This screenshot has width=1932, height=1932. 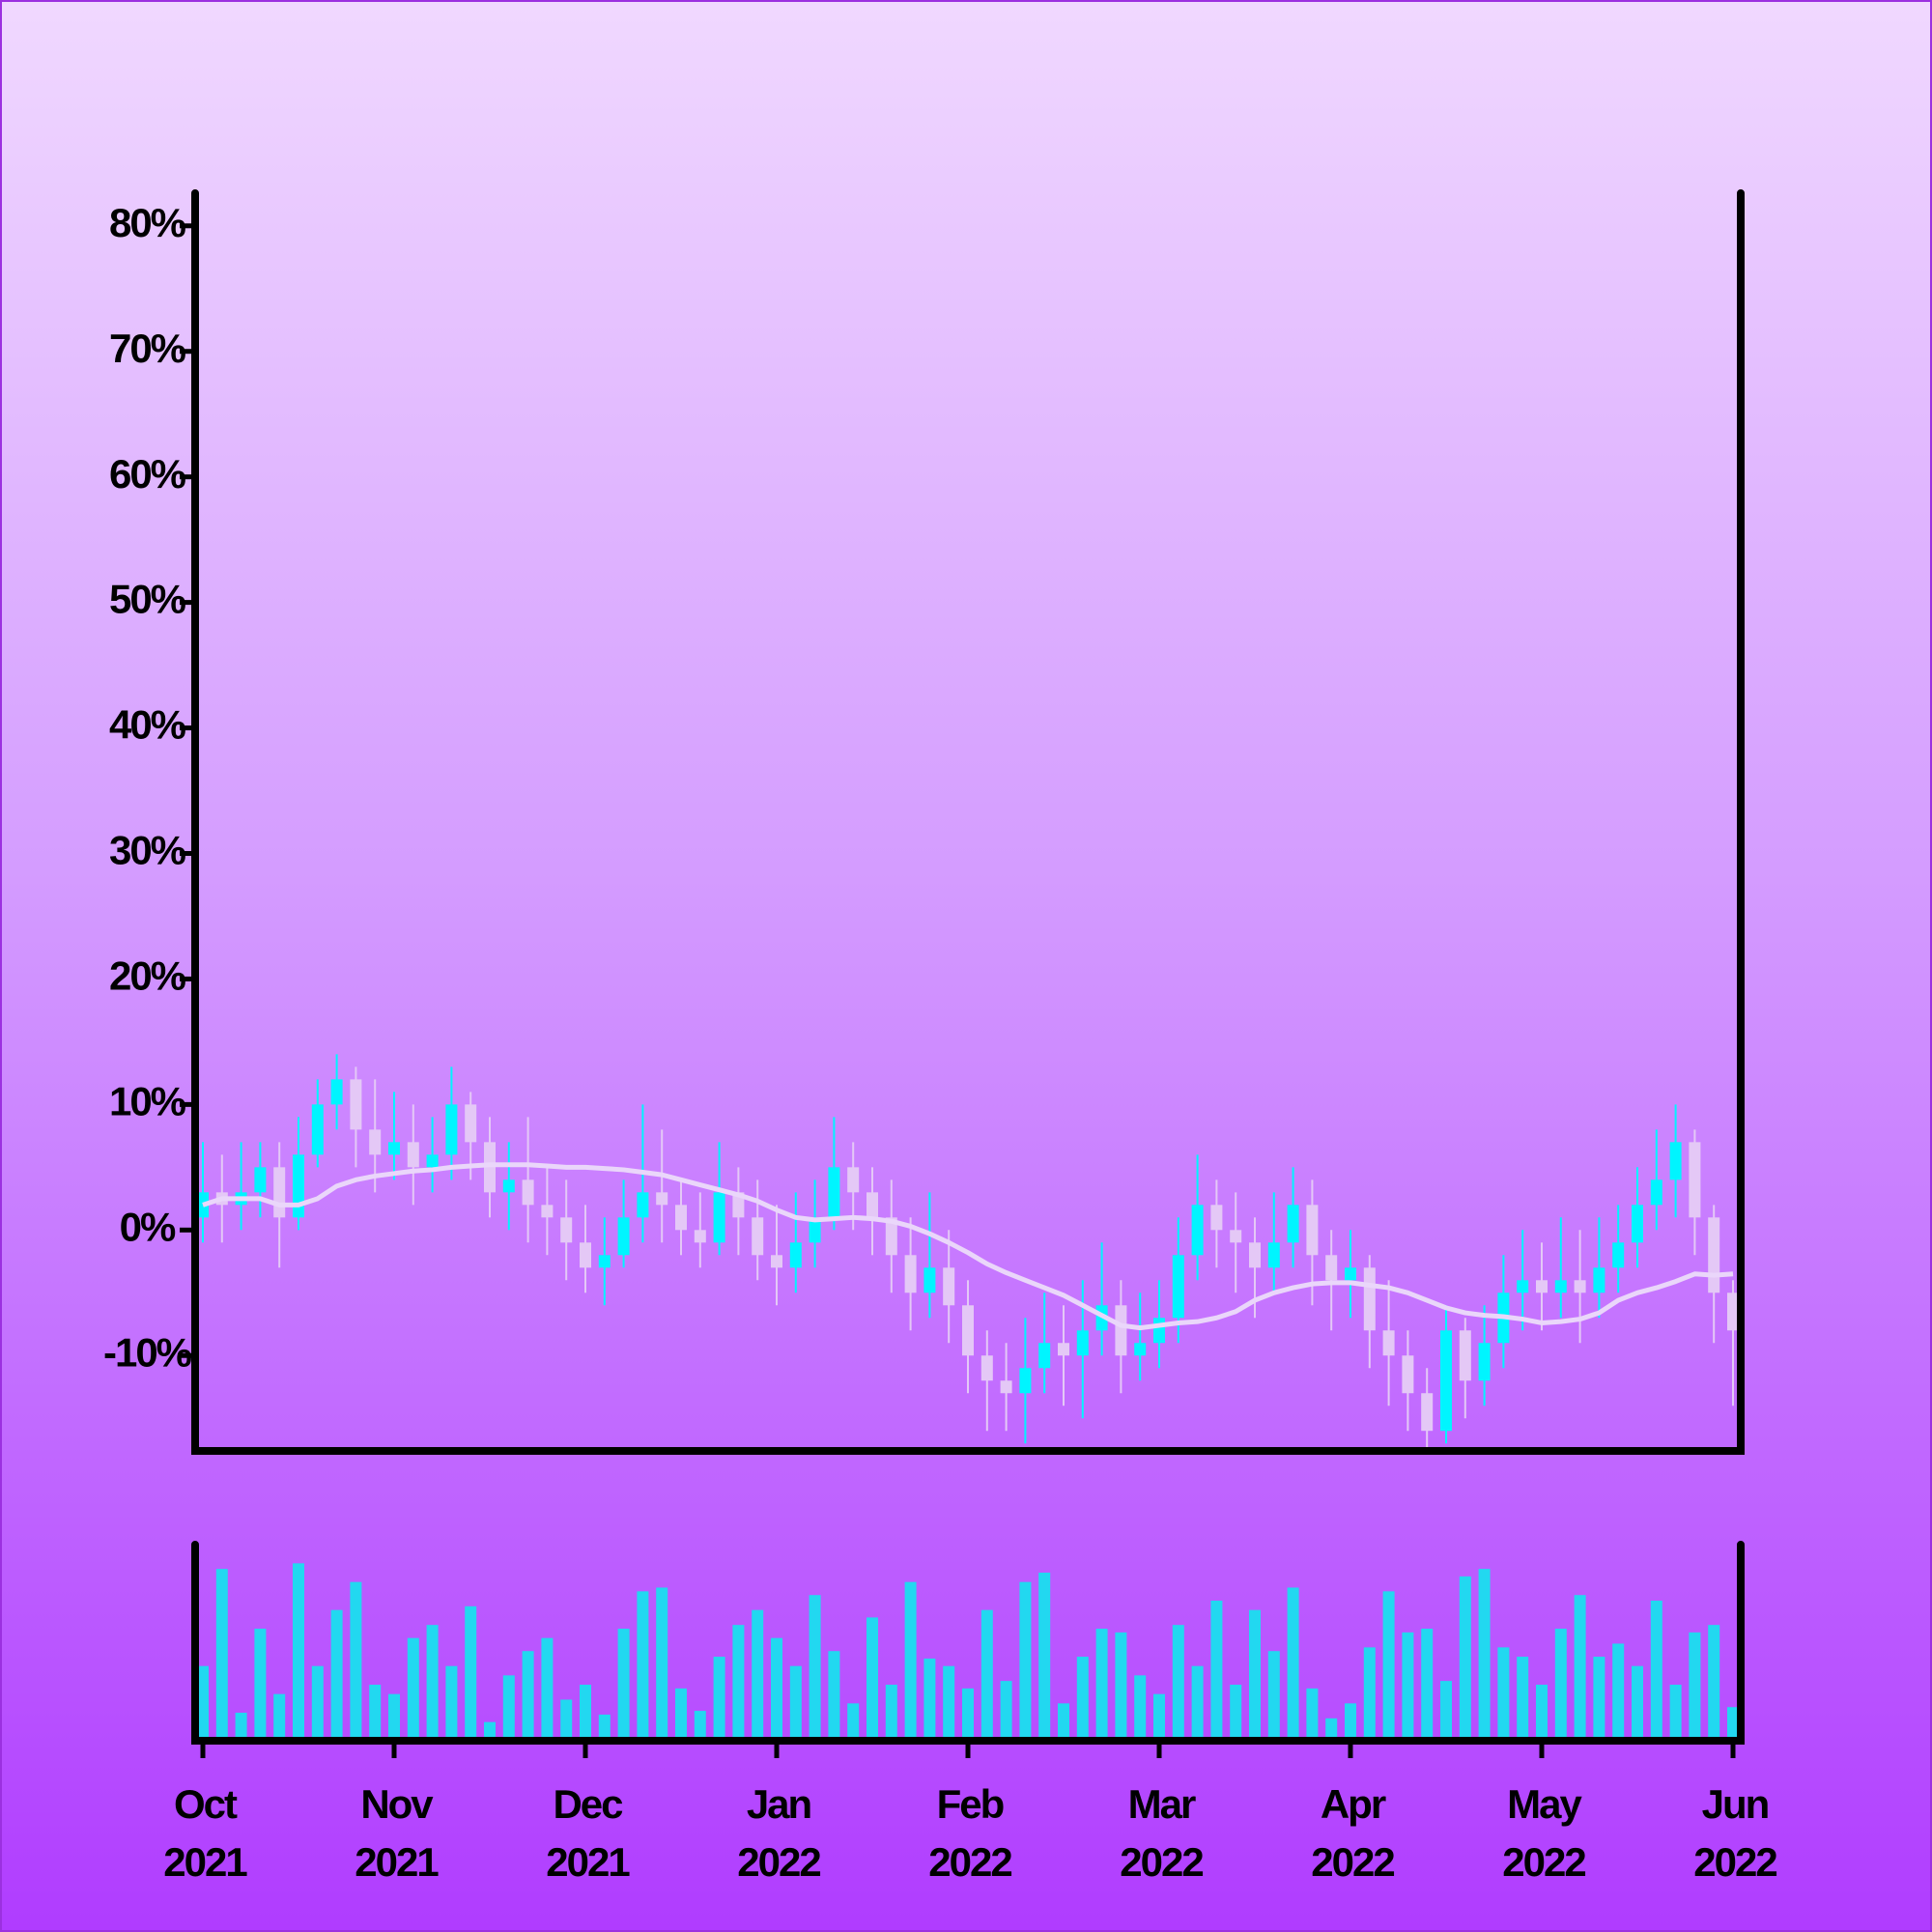 What do you see at coordinates (970, 1833) in the screenshot?
I see `x-tick-label: Feb 2022` at bounding box center [970, 1833].